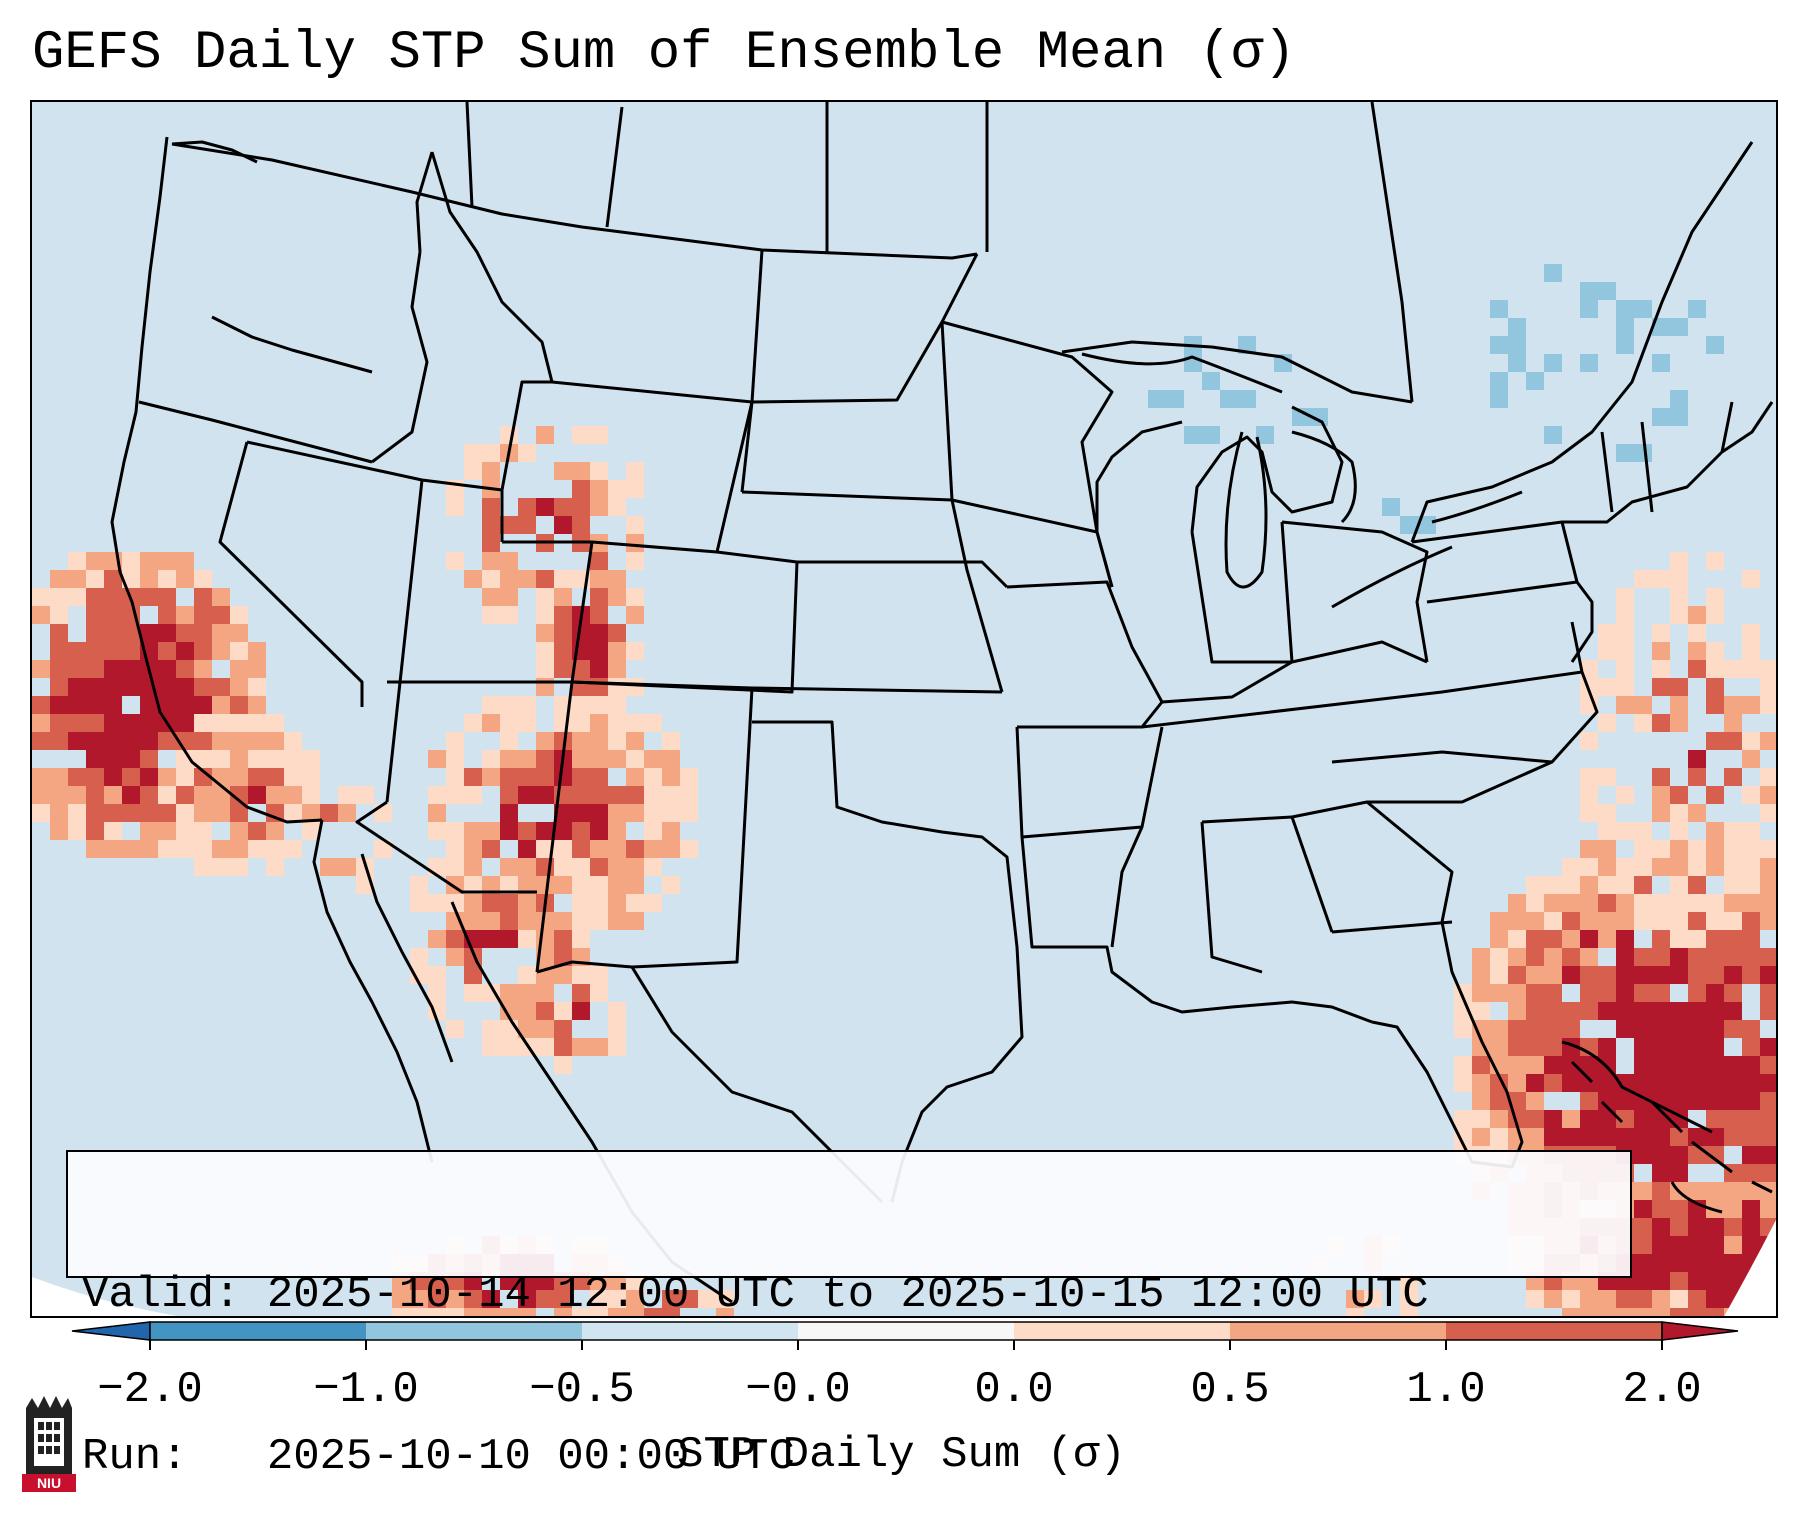 The image size is (1803, 1538). Describe the element at coordinates (798, 1390) in the screenshot. I see `colorbar-tick-label: −0.0` at that location.